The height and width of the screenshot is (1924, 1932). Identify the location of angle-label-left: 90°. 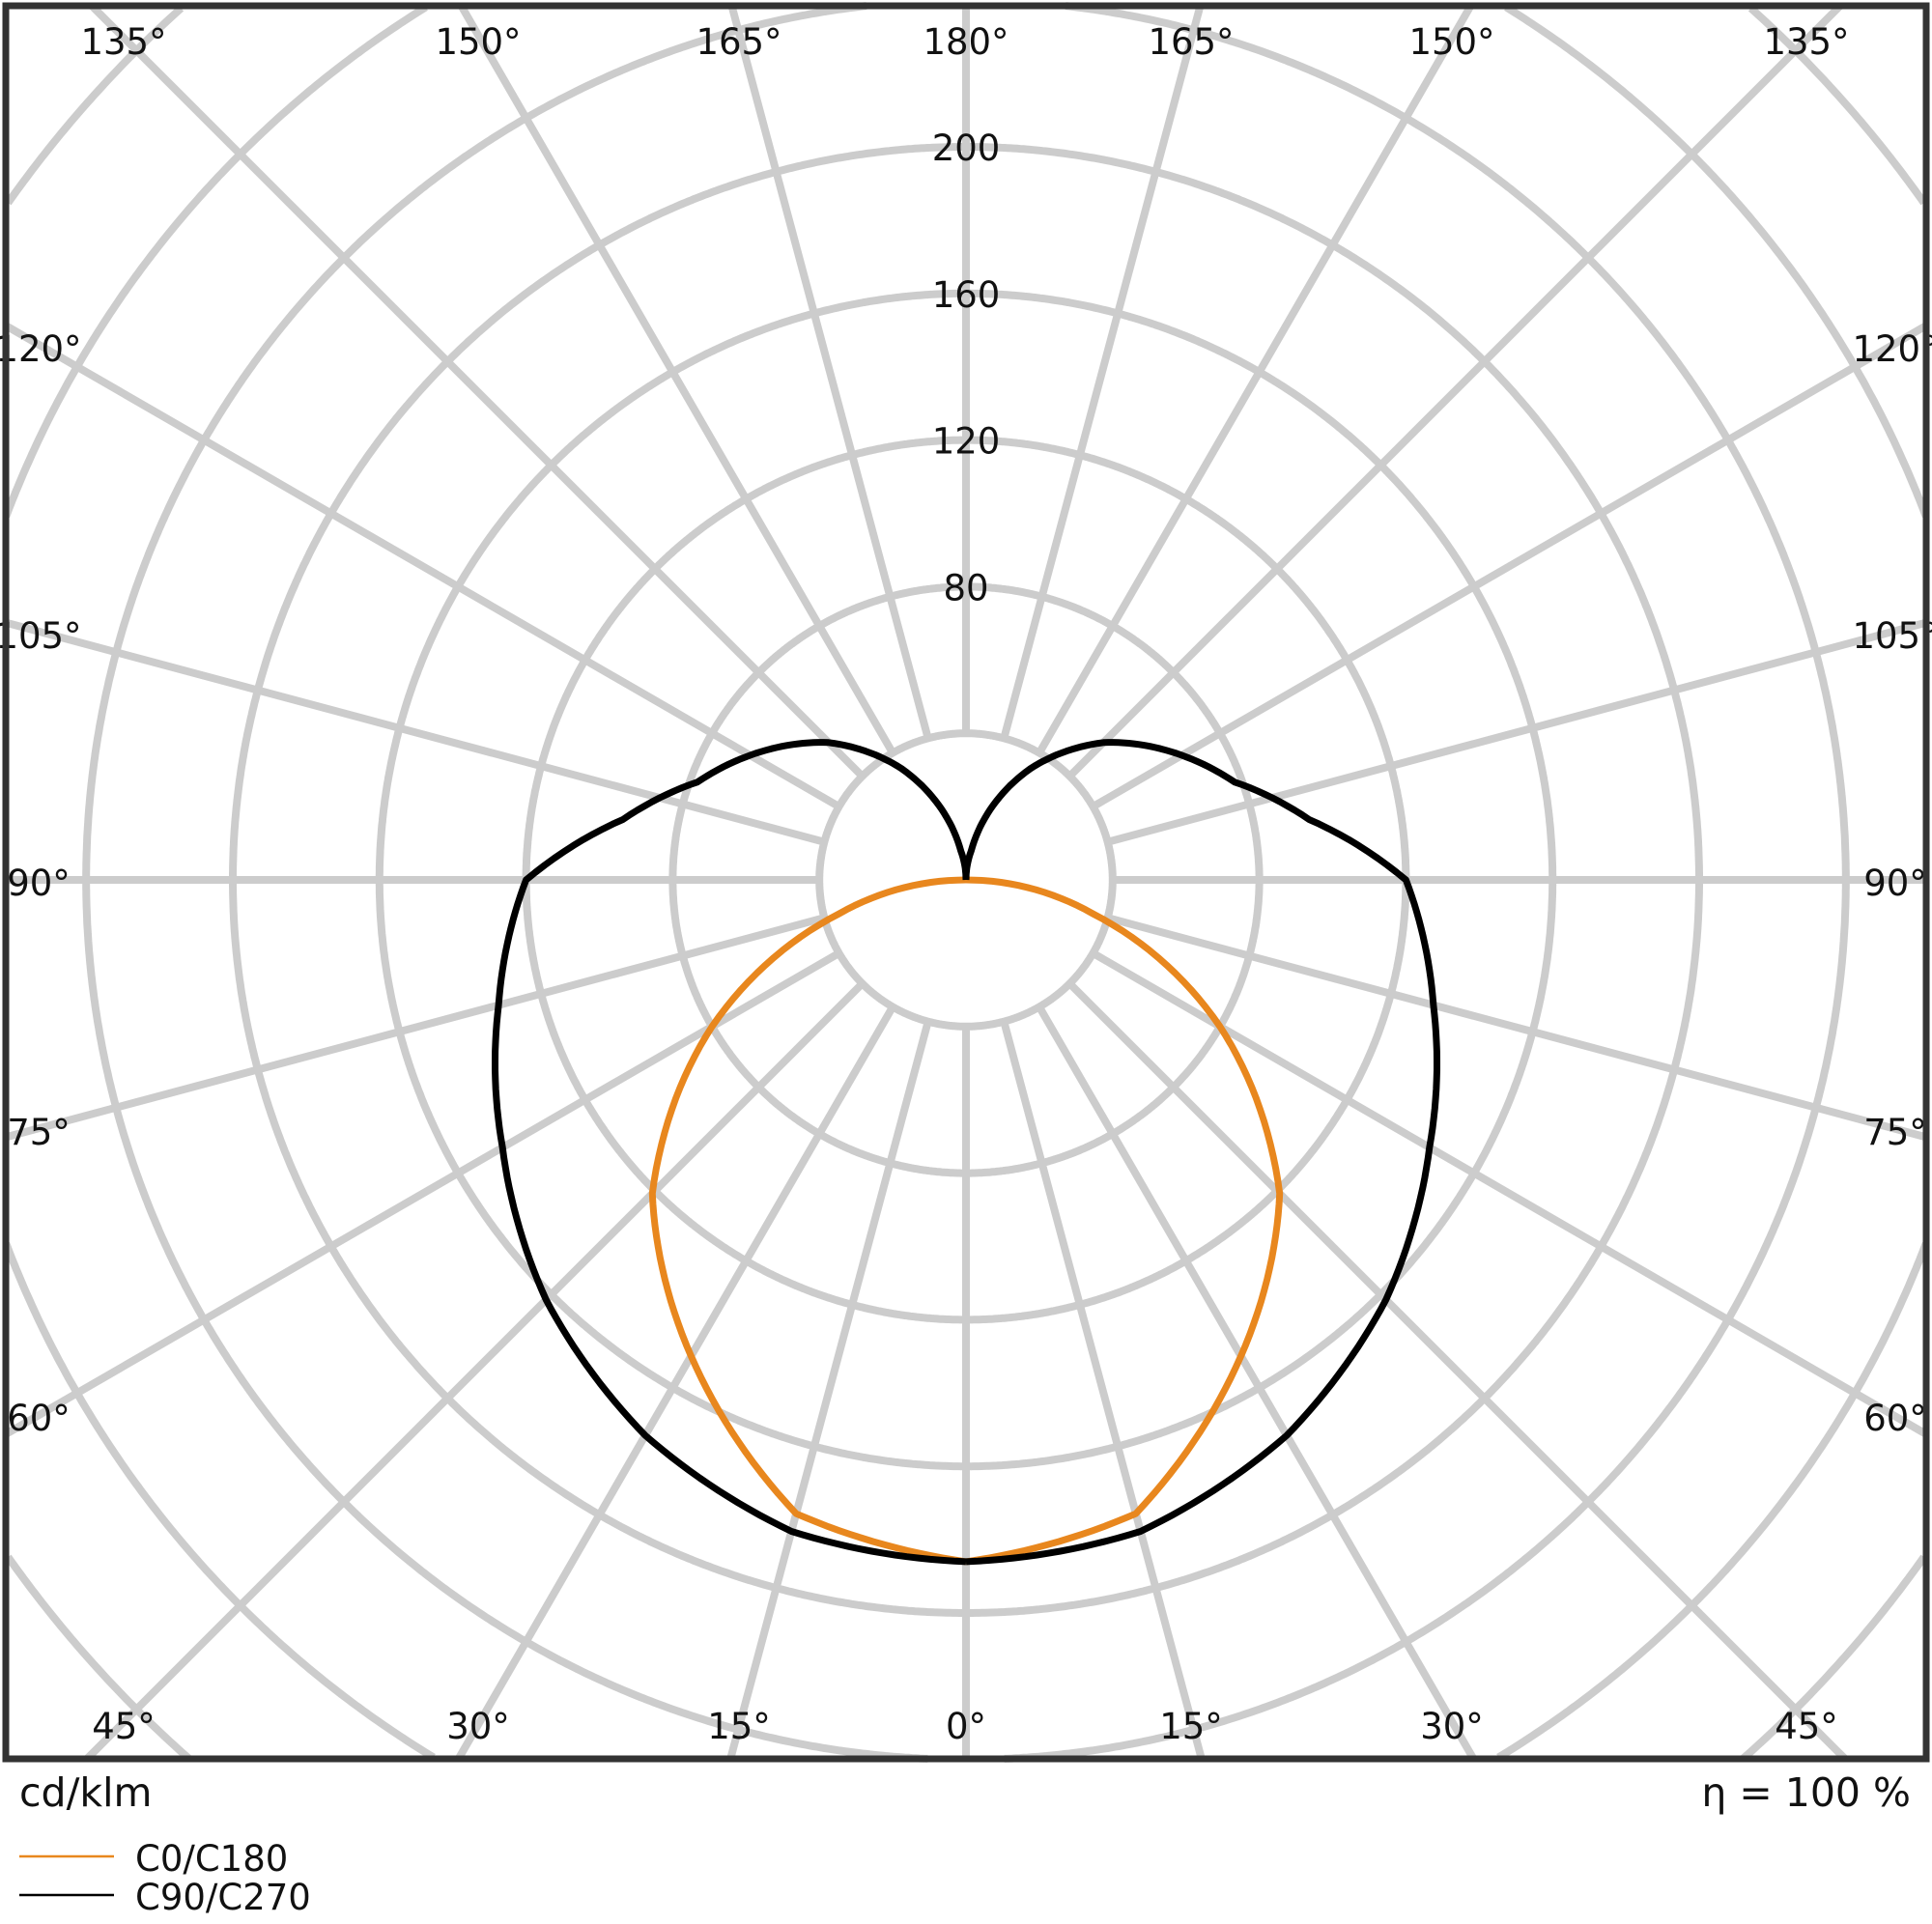
(39, 883).